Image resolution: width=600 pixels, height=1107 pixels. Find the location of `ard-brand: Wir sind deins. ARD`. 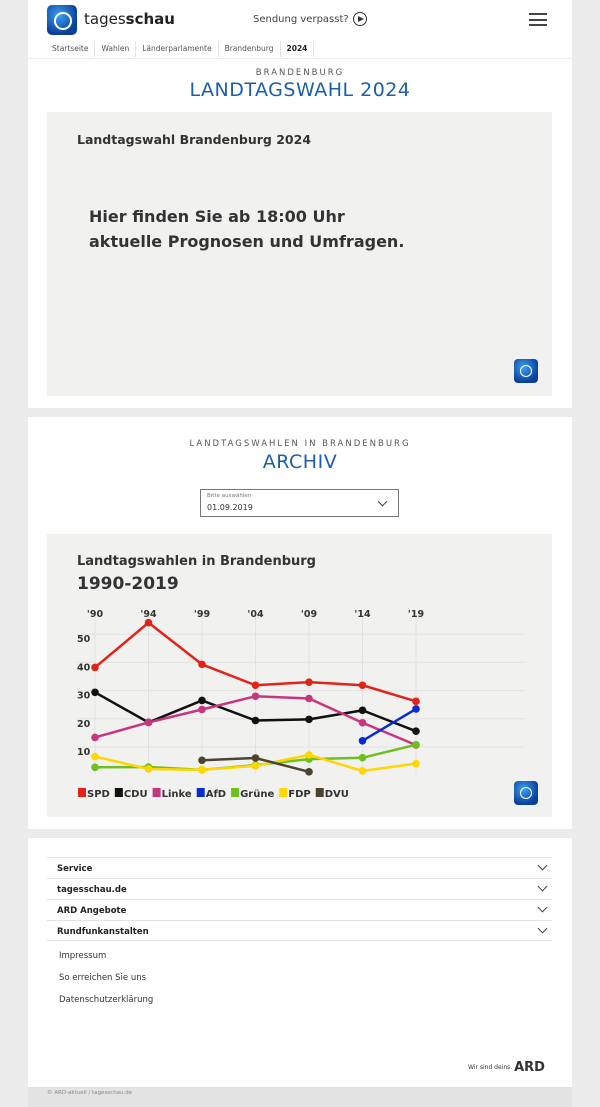

ard-brand: Wir sind deins. ARD is located at coordinates (506, 1067).